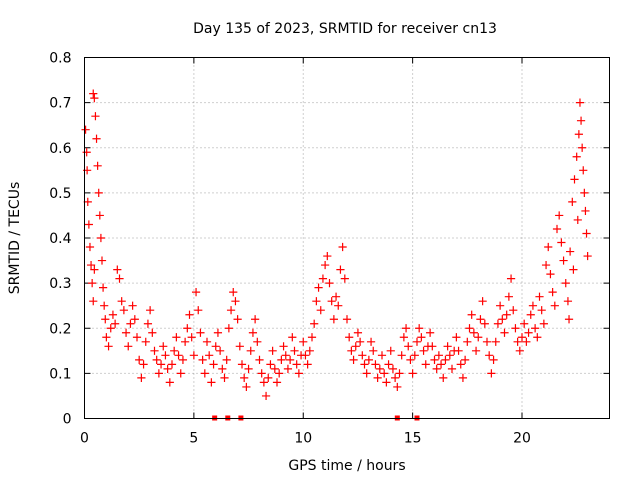  Describe the element at coordinates (305, 439) in the screenshot. I see `x-tick-labels: 0 5 10 15 20` at that location.